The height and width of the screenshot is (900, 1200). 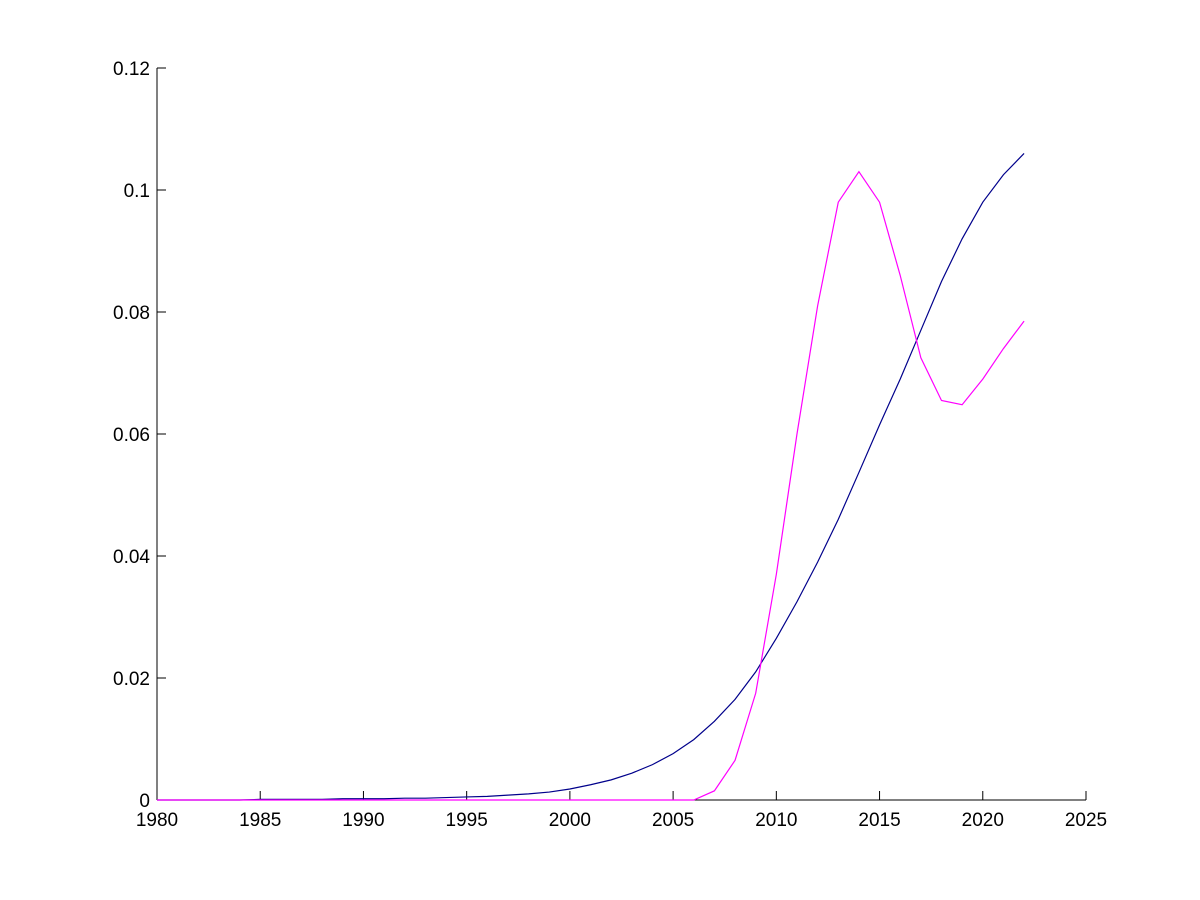 What do you see at coordinates (570, 820) in the screenshot?
I see `x-tick-label: 2000` at bounding box center [570, 820].